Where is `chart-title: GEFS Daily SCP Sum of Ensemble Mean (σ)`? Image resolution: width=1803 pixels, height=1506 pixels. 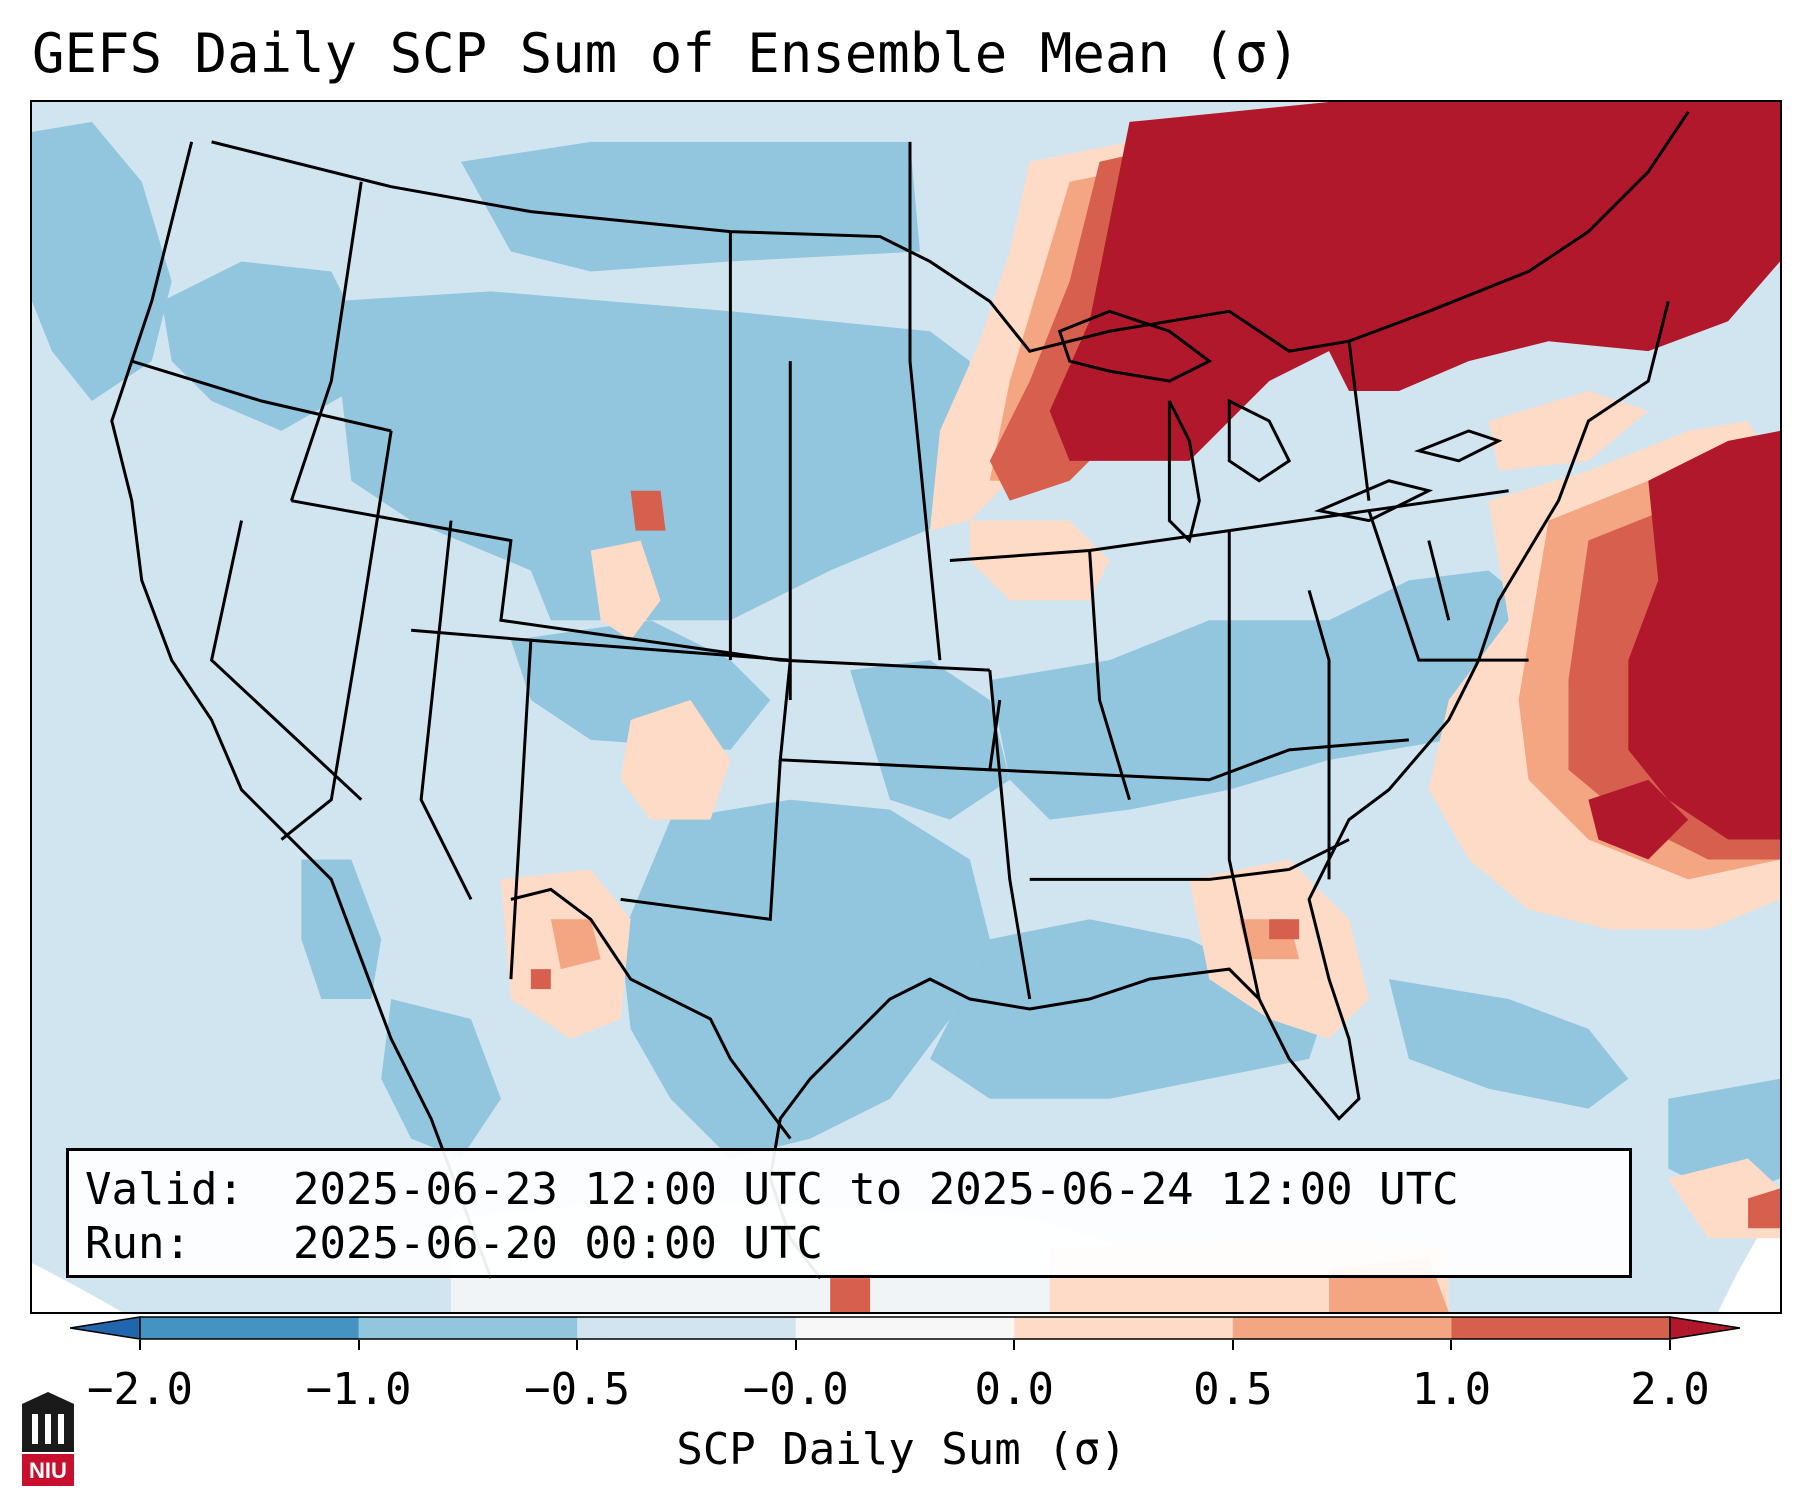
chart-title: GEFS Daily SCP Sum of Ensemble Mean (σ) is located at coordinates (666, 53).